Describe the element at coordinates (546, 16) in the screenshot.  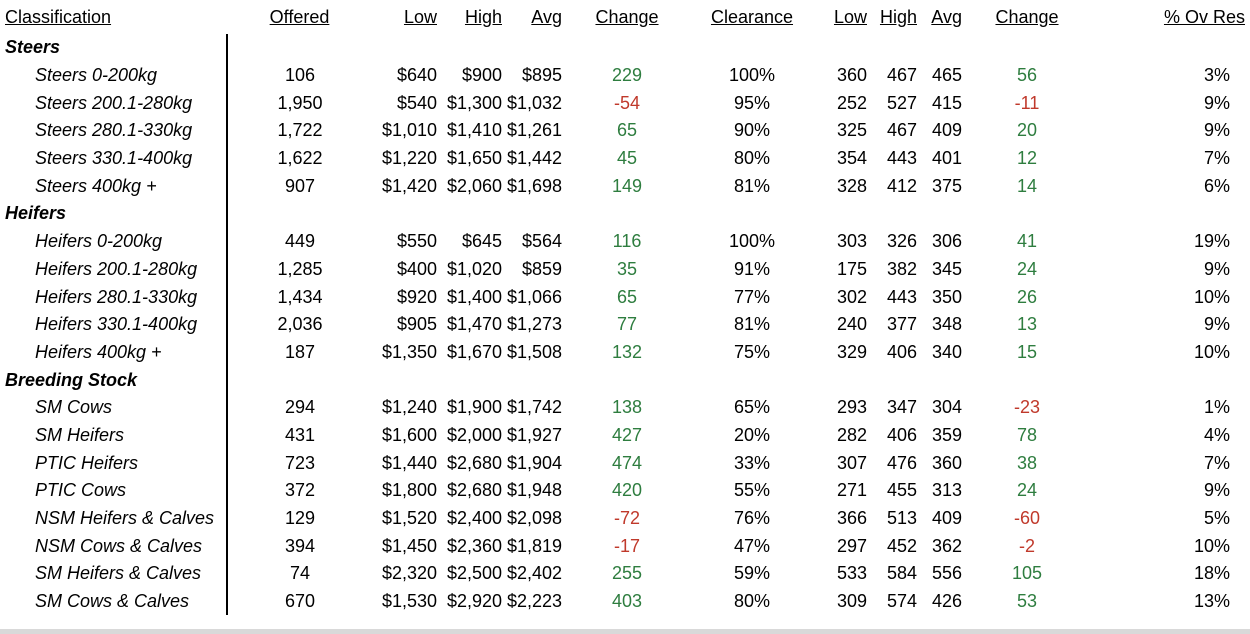
I see `header-avg: Avg` at that location.